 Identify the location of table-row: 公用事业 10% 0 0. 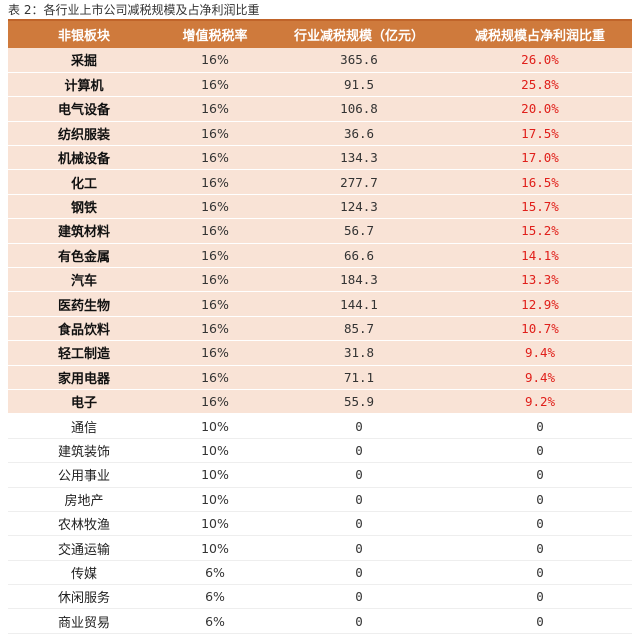
(320, 475).